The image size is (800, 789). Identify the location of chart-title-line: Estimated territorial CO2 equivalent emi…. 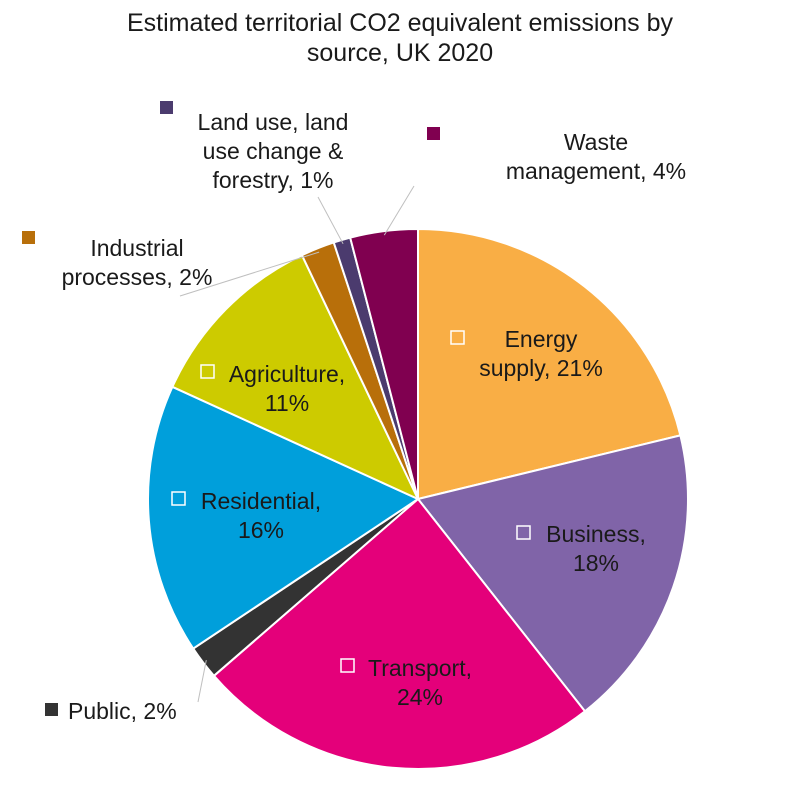
(400, 23).